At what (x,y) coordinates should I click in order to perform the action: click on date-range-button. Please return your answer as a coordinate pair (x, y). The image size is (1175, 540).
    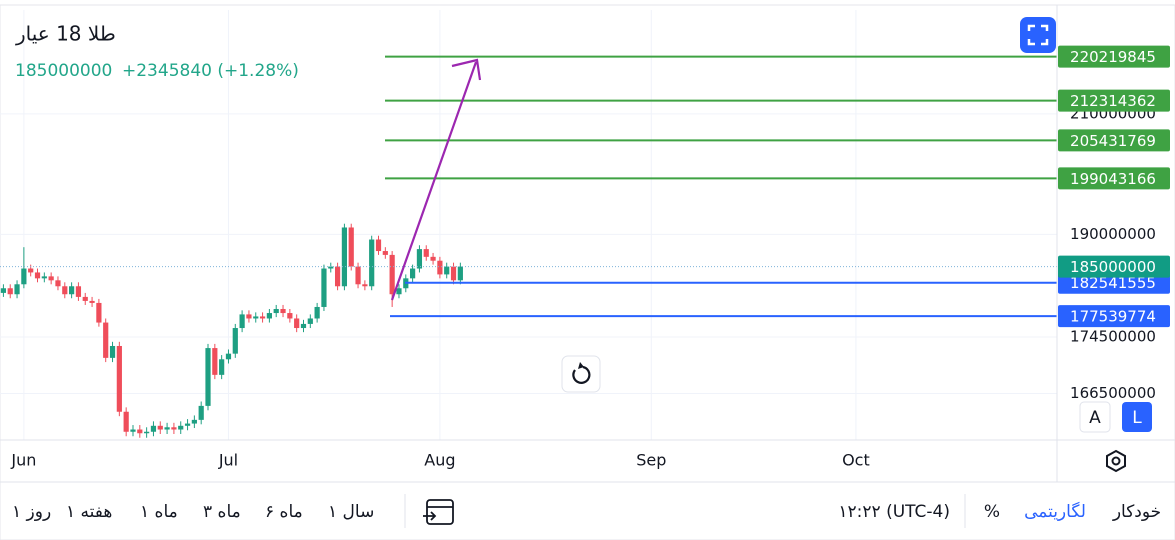
    Looking at the image, I should click on (438, 512).